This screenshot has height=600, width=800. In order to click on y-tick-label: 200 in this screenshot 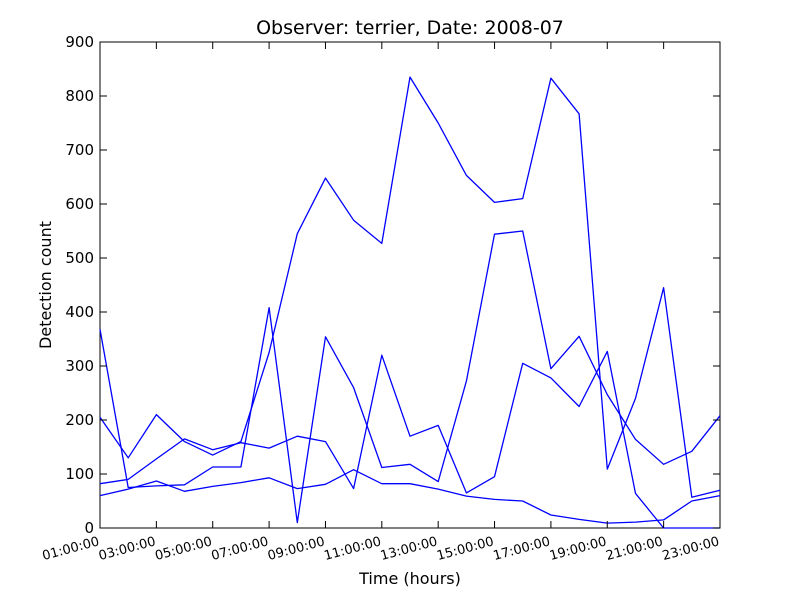, I will do `click(79, 420)`.